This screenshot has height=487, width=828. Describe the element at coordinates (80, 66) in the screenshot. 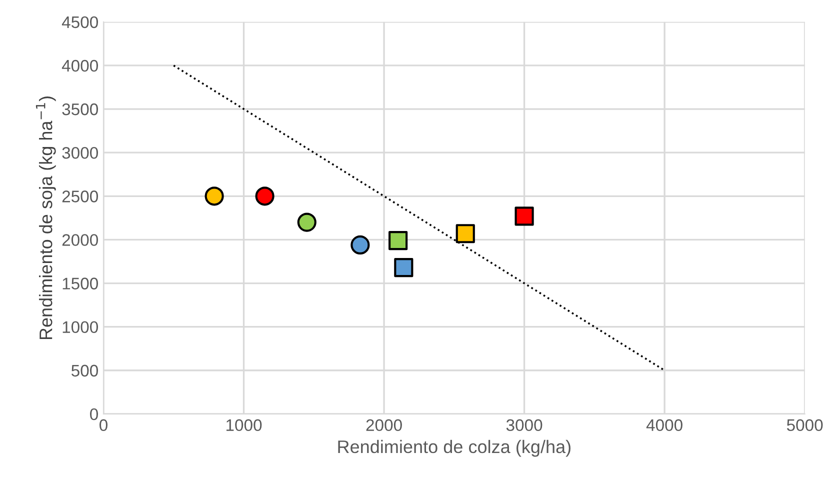

I see `y-tick-label: 4000` at that location.